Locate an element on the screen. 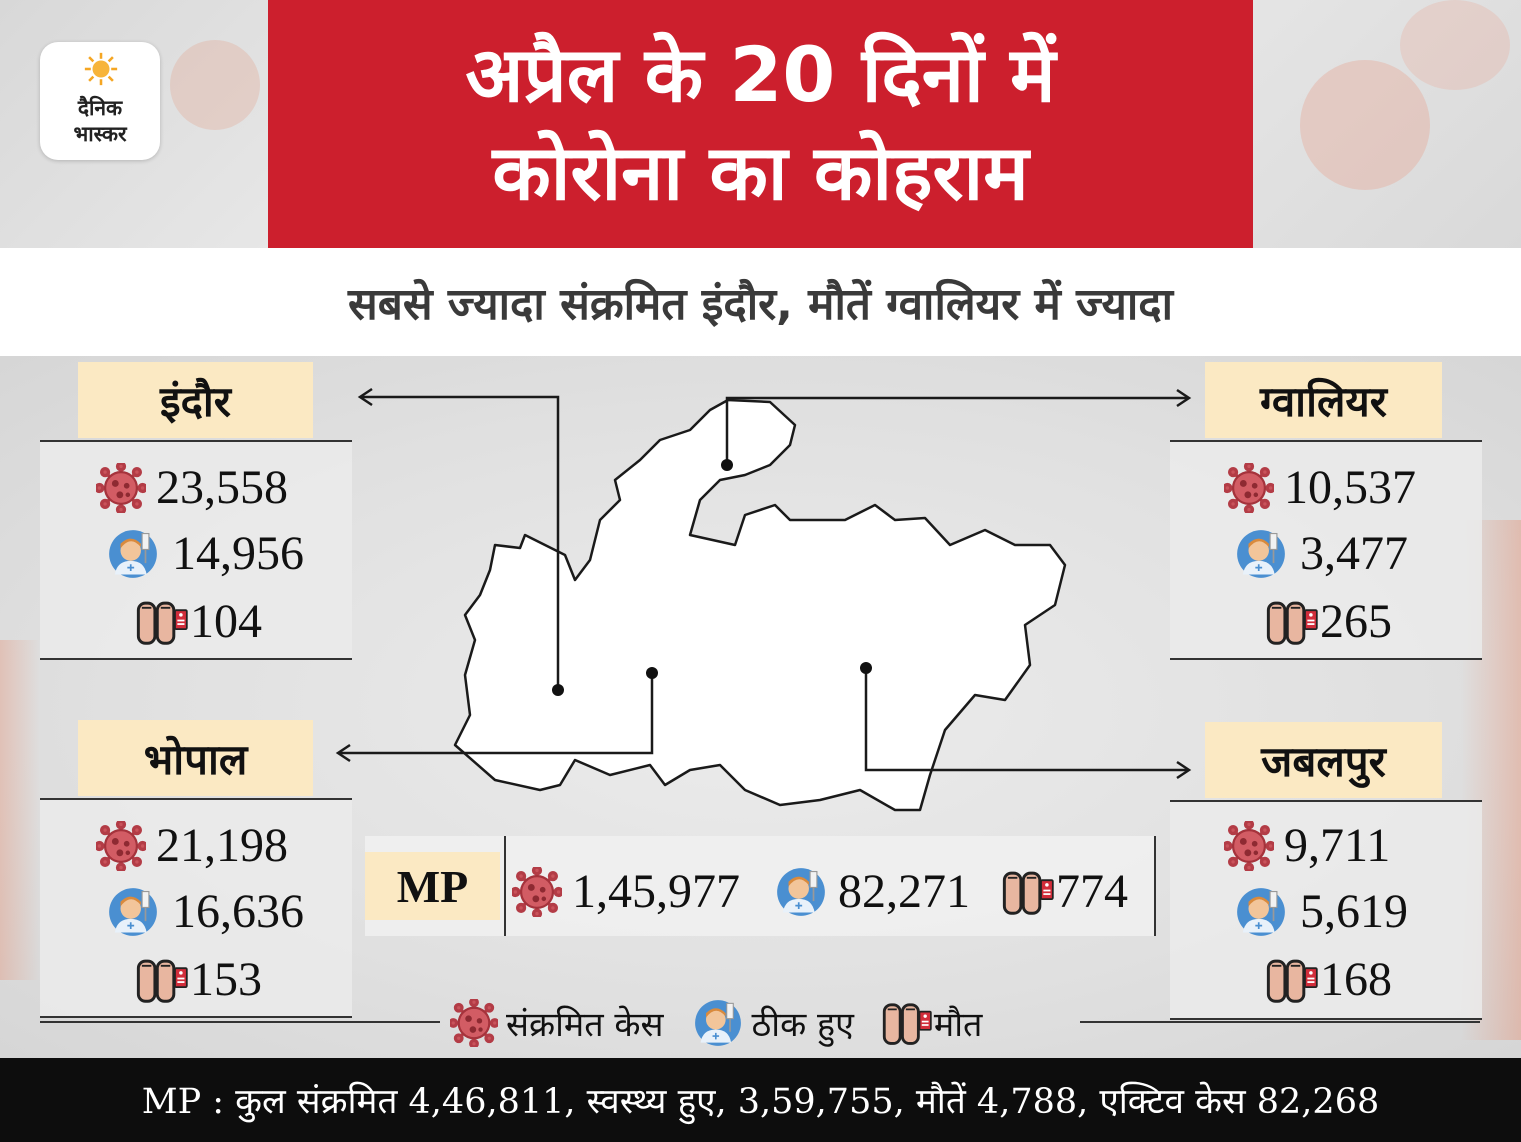 The image size is (1521, 1142). mp-recovered-value: 82,271 is located at coordinates (904, 891).